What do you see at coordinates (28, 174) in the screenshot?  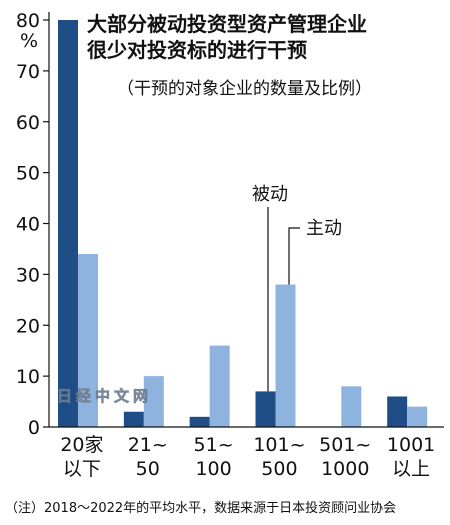 I see `y-tick-label-50: 50` at bounding box center [28, 174].